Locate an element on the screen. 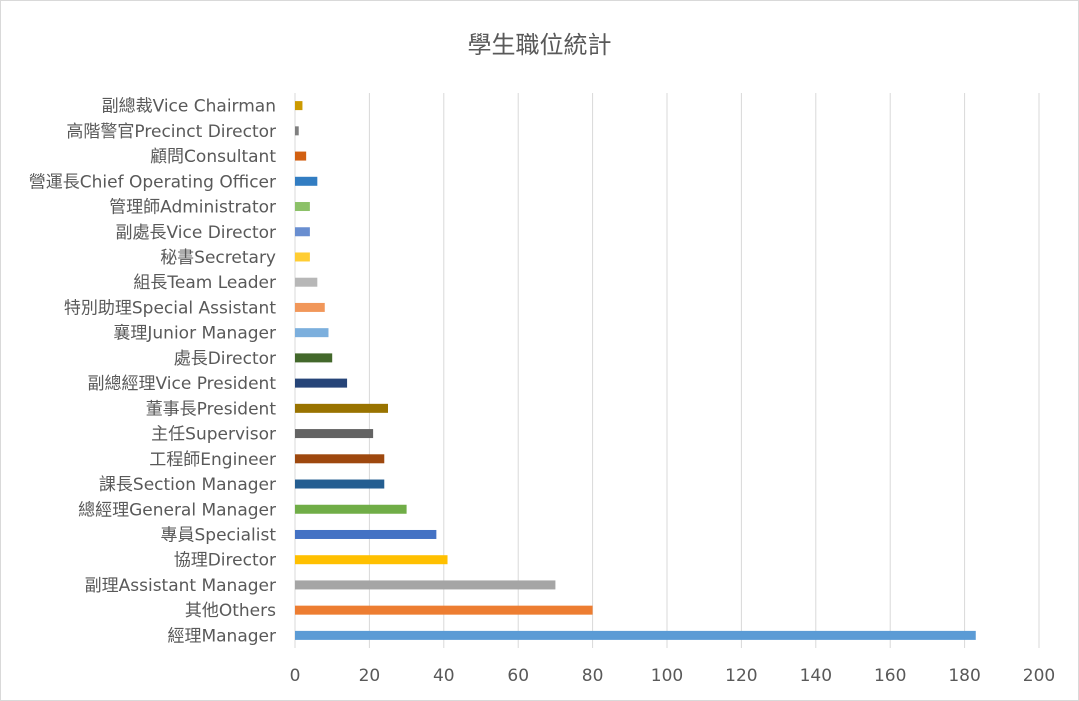  category-label: 秘書Secretary is located at coordinates (218, 258).